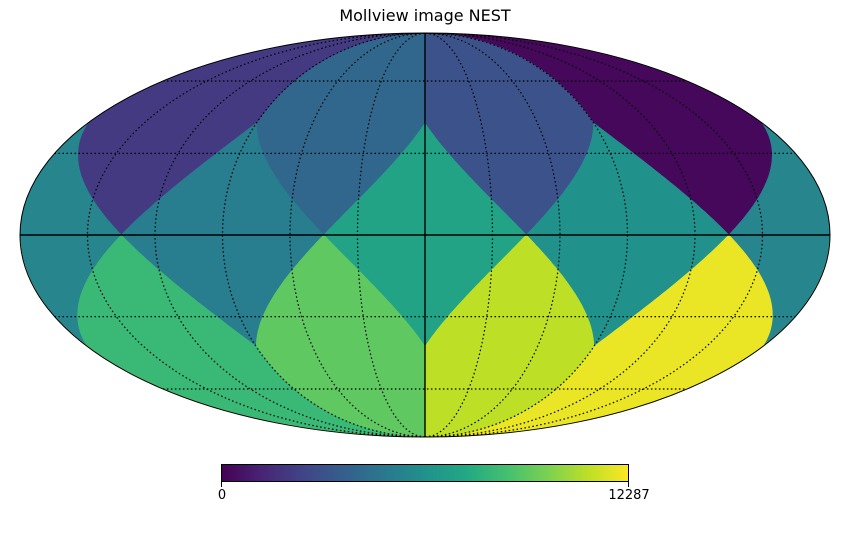 The height and width of the screenshot is (540, 850). I want to click on colorbar, so click(425, 473).